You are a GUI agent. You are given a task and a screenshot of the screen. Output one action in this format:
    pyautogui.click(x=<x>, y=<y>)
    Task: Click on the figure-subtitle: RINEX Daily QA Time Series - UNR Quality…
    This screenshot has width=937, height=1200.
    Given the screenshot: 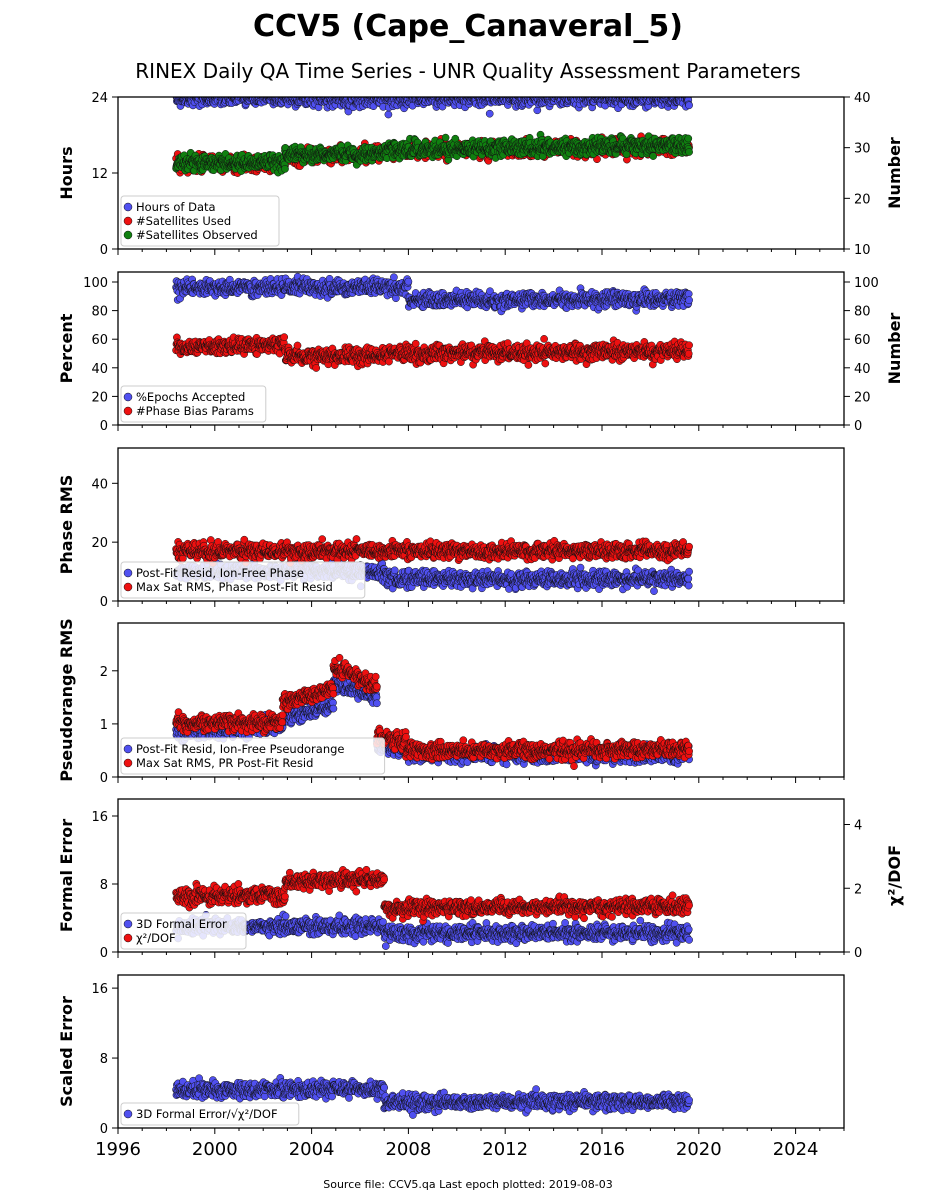 What is the action you would take?
    pyautogui.click(x=467, y=71)
    